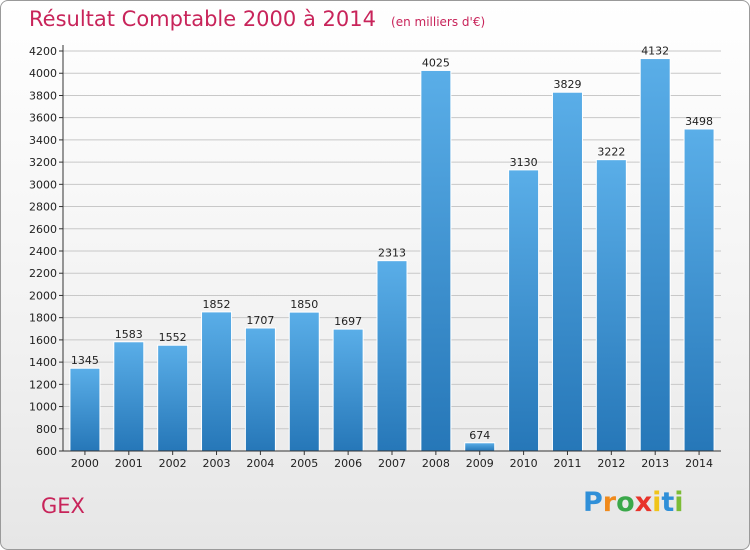 The image size is (750, 550). Describe the element at coordinates (43, 140) in the screenshot. I see `y-tick-label: 3400` at that location.